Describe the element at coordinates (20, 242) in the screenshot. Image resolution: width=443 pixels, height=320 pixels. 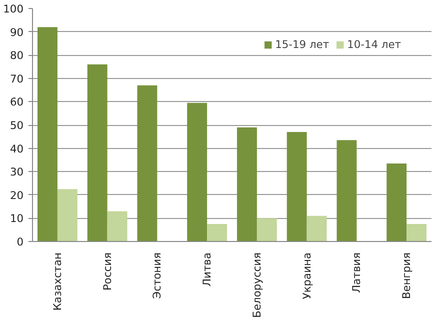
I see `y-tick-label: 0` at that location.